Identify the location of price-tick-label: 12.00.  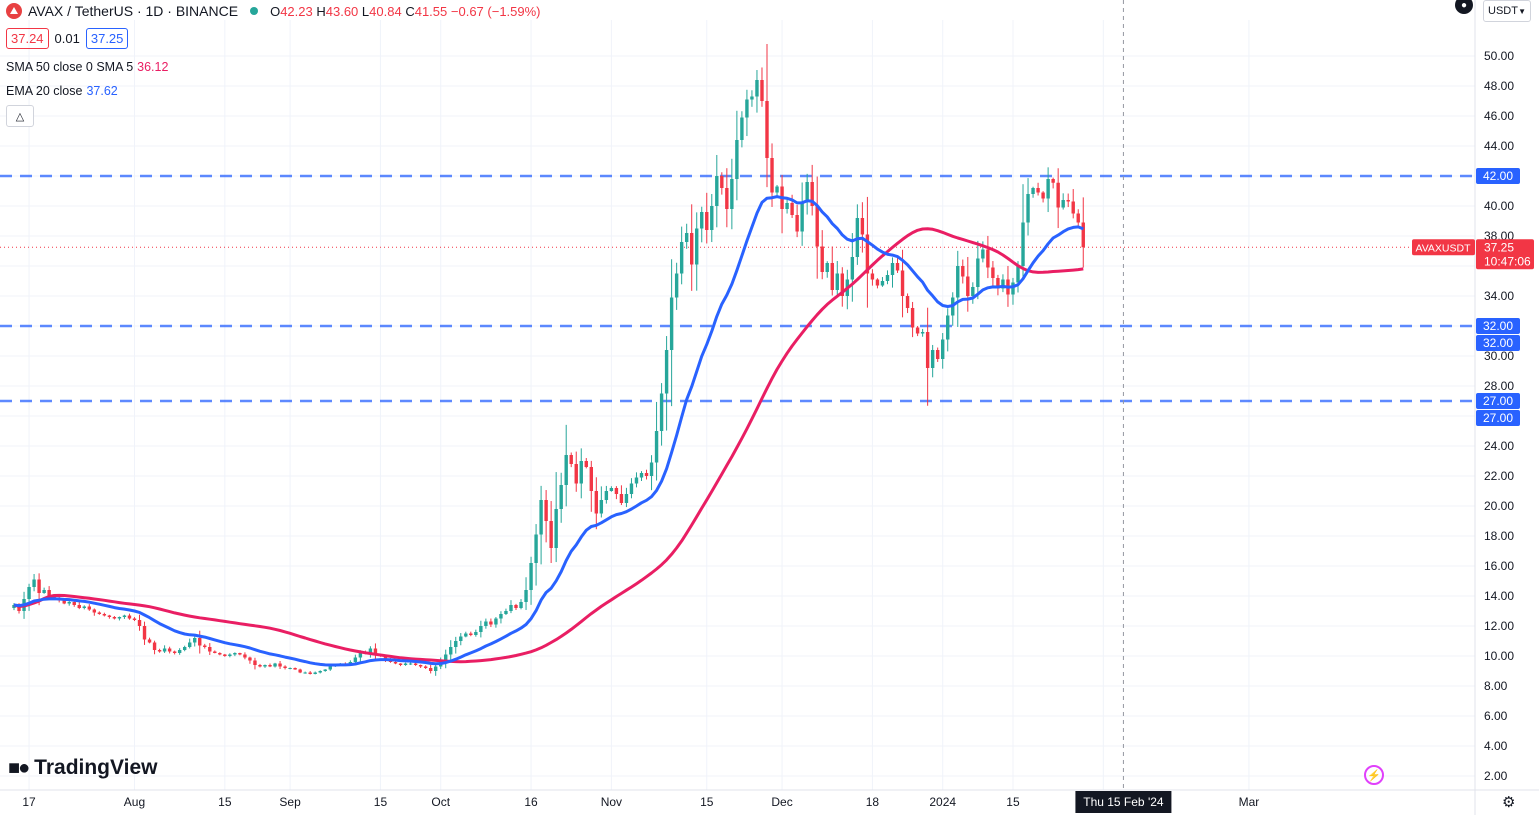
(1499, 626).